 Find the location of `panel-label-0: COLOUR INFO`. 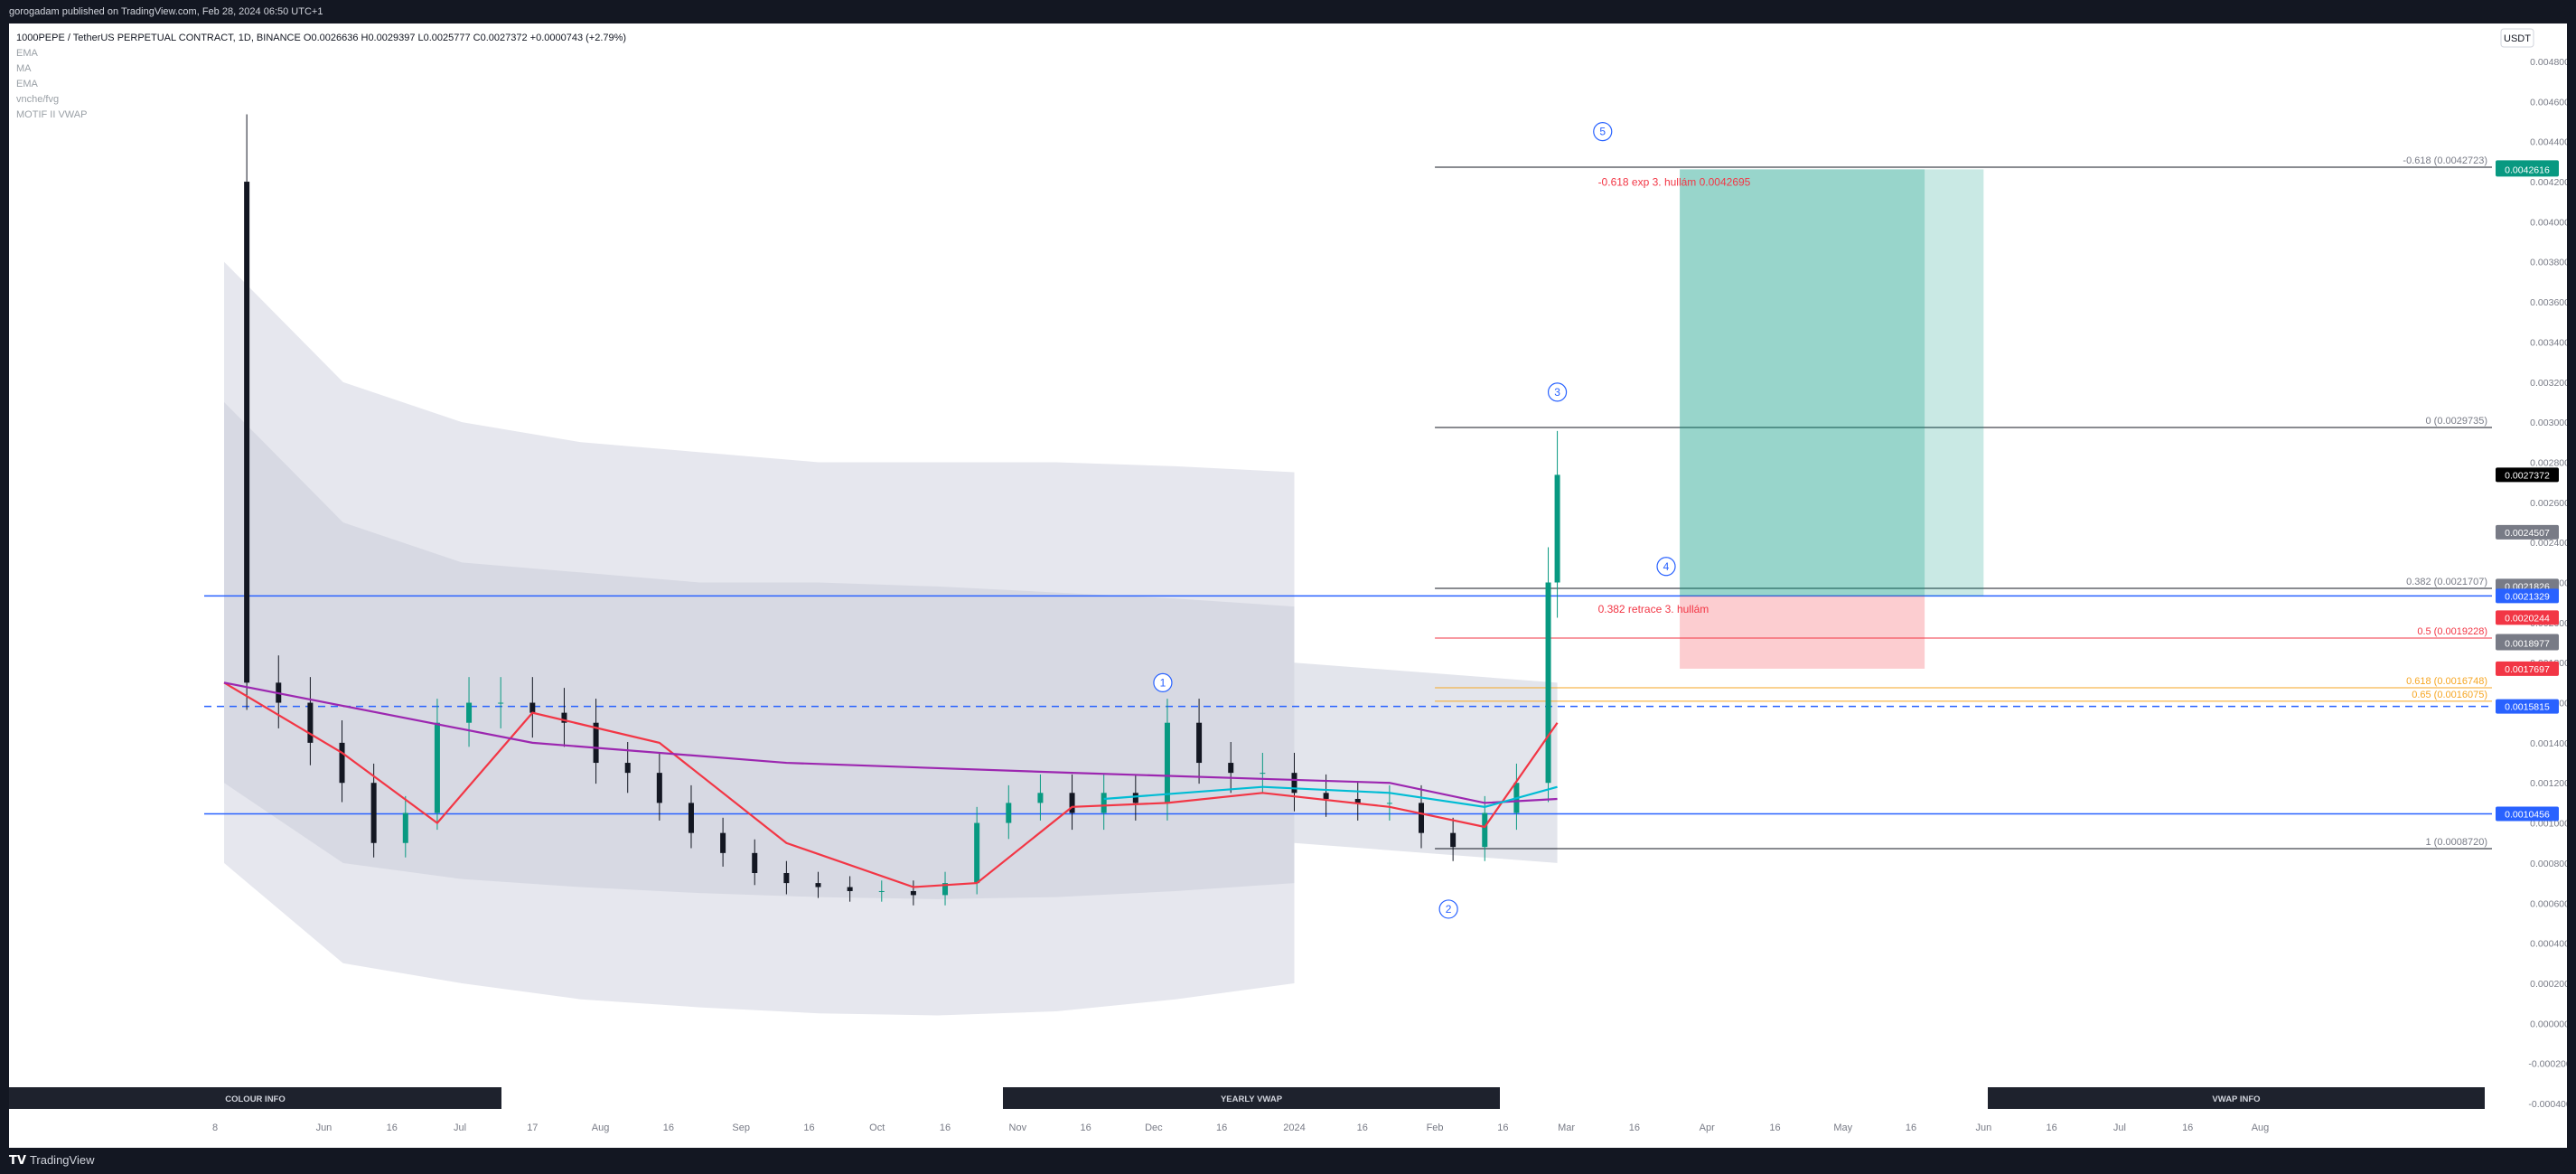

panel-label-0: COLOUR INFO is located at coordinates (255, 1099).